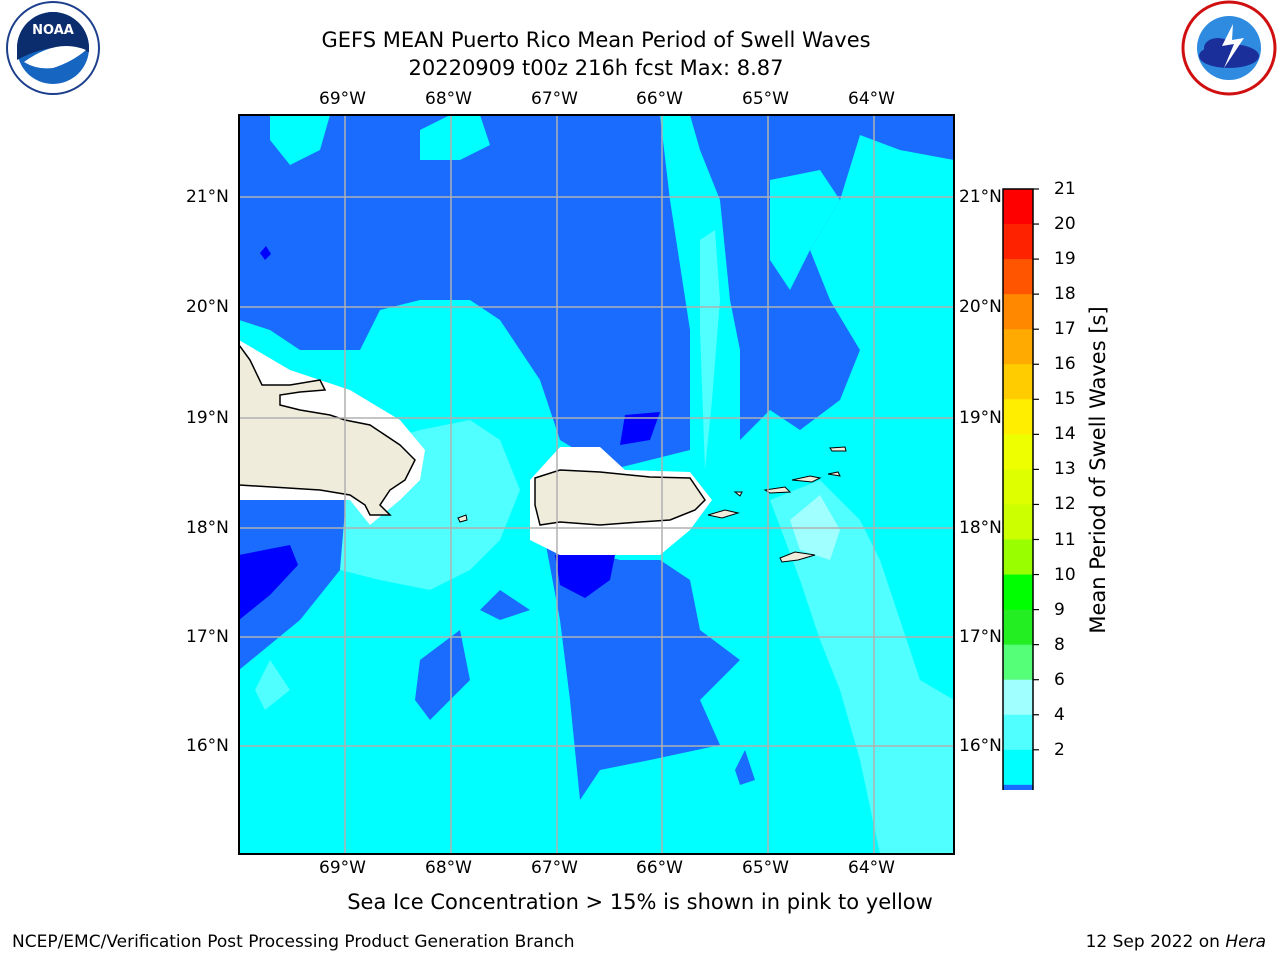  Describe the element at coordinates (1065, 259) in the screenshot. I see `colorbar-tick-label: 19` at that location.